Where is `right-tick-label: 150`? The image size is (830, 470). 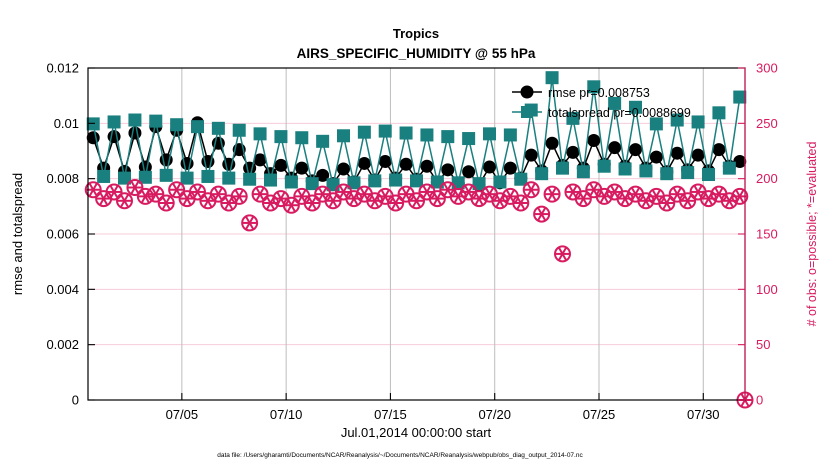
right-tick-label: 150 is located at coordinates (767, 234).